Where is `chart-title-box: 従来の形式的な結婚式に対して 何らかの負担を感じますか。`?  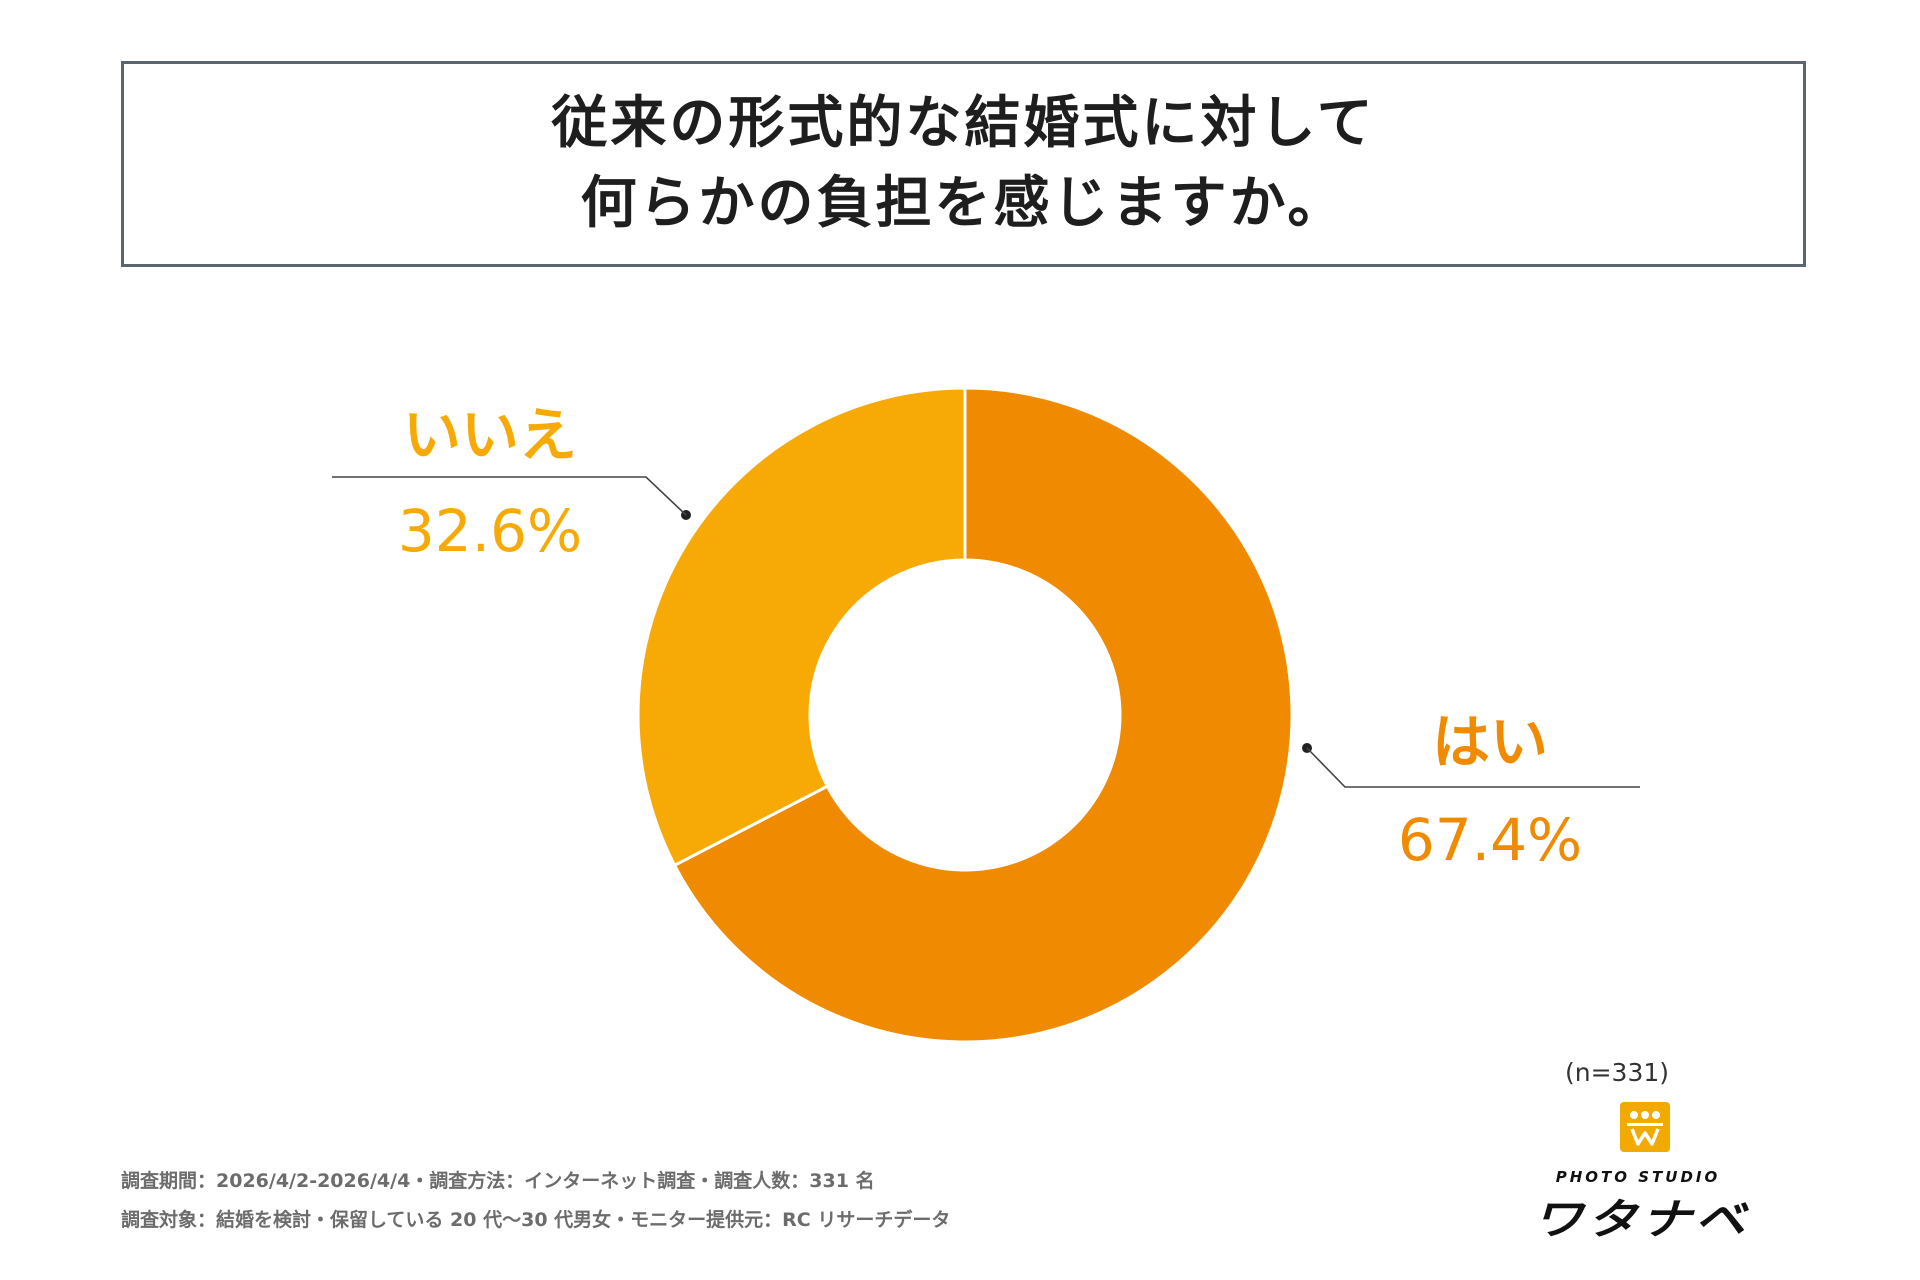
chart-title-box: 従来の形式的な結婚式に対して 何らかの負担を感じますか。 is located at coordinates (963, 164).